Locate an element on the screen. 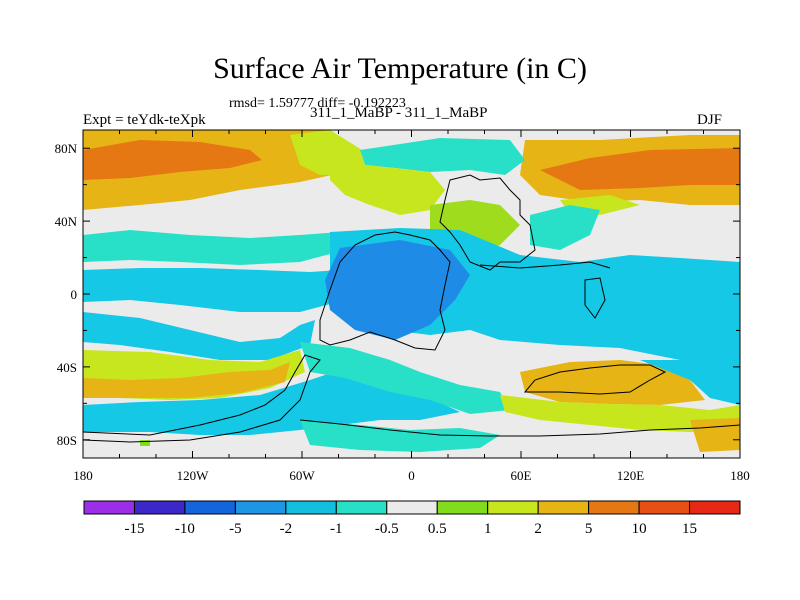 The height and width of the screenshot is (600, 800). y-tick-label: 80N is located at coordinates (66, 148).